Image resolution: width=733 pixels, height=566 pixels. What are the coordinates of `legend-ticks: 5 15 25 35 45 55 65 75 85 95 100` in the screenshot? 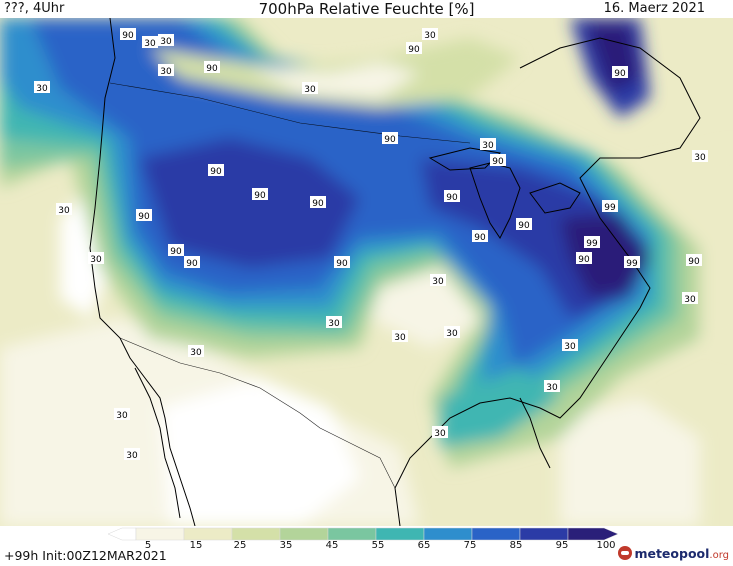 It's located at (380, 544).